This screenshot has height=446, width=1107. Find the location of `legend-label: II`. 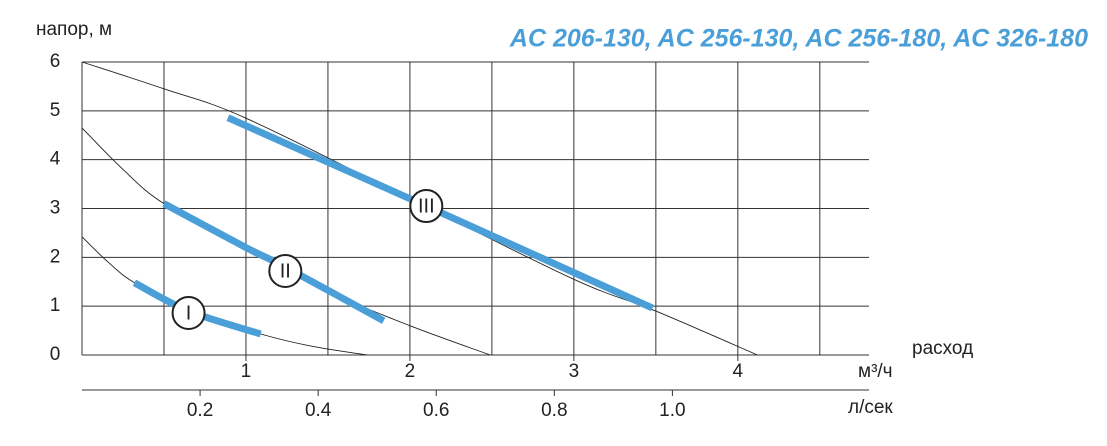

legend-label: II is located at coordinates (285, 271).